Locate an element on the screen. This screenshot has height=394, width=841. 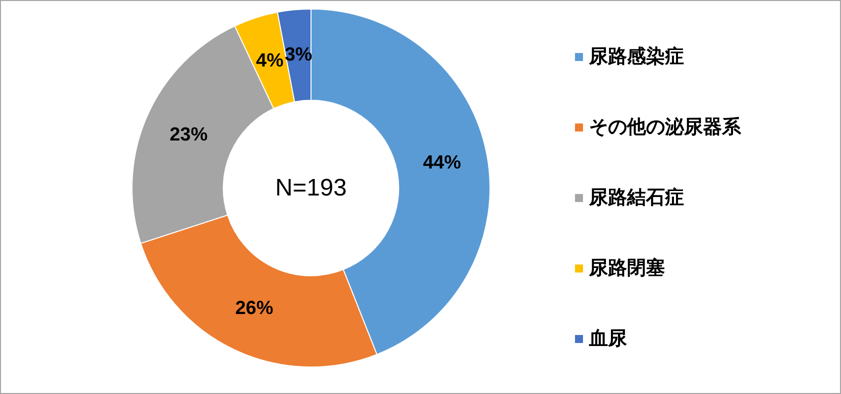
legend-label: 血尿 is located at coordinates (608, 339).